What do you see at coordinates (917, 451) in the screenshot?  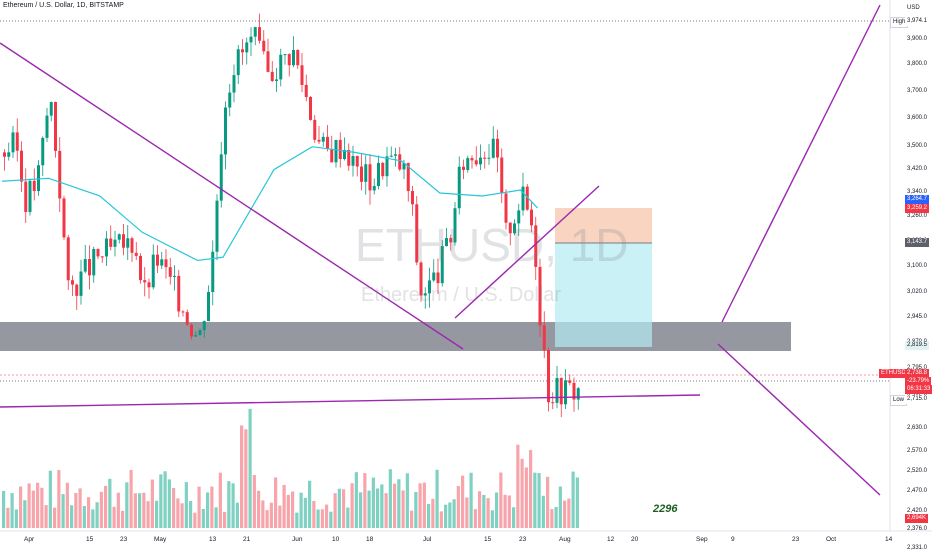 I see `y-tick-label: 2,570.0` at bounding box center [917, 451].